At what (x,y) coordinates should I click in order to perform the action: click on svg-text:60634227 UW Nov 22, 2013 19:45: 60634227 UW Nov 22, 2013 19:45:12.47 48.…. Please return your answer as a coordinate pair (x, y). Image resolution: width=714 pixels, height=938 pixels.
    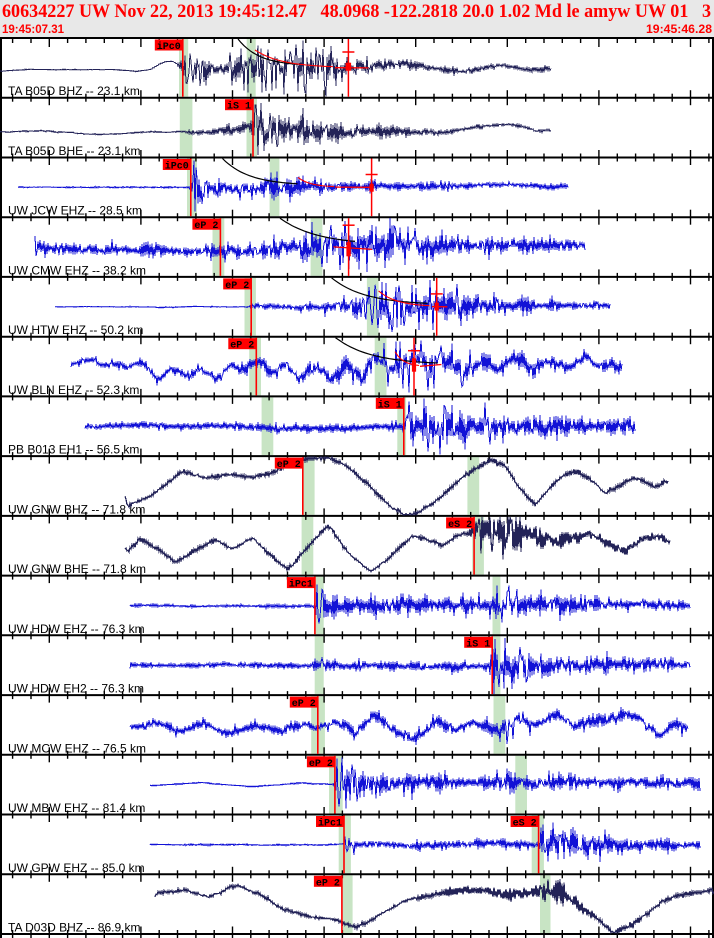
    Looking at the image, I should click on (356, 12).